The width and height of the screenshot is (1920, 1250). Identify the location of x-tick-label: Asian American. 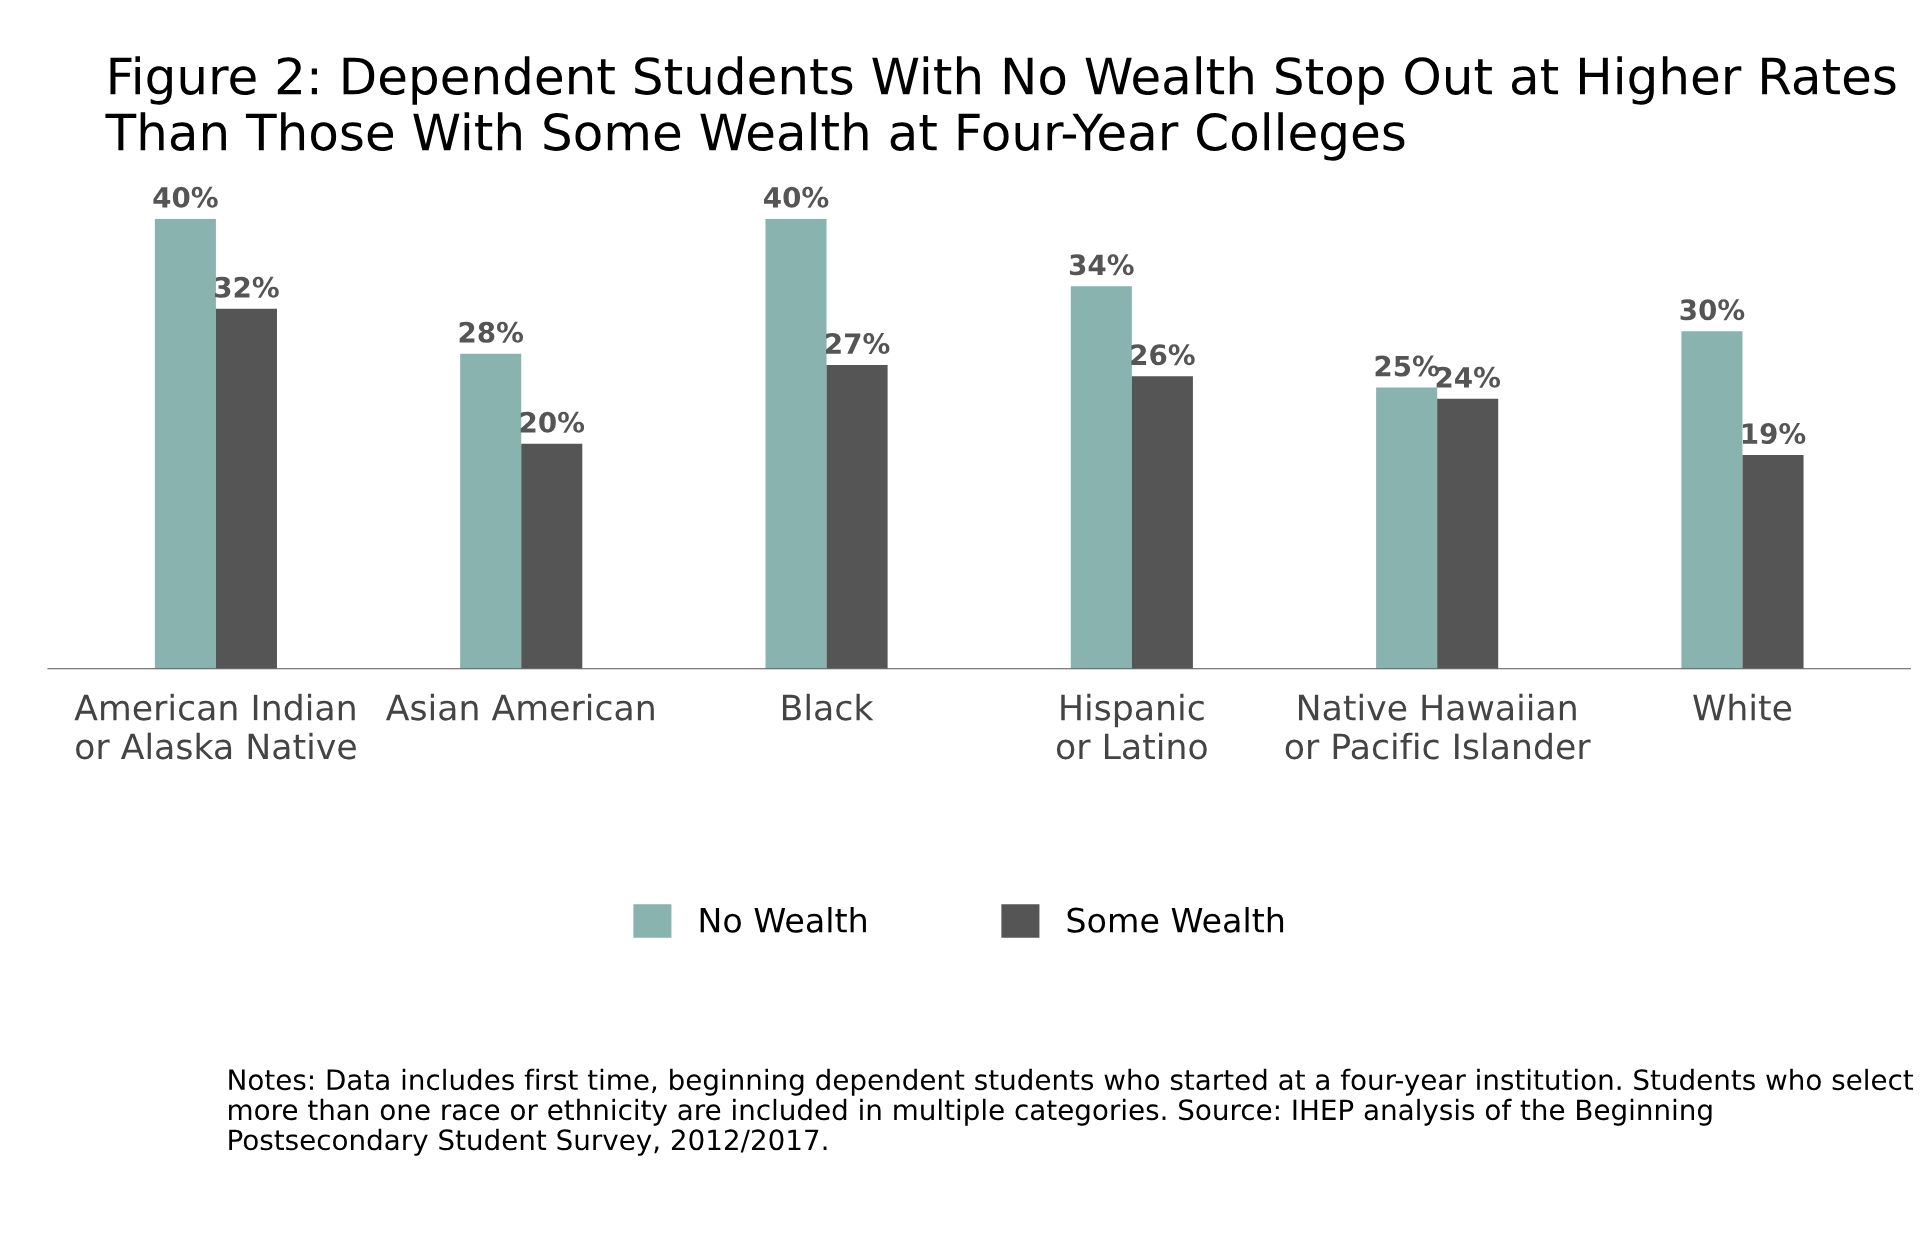
(519, 707).